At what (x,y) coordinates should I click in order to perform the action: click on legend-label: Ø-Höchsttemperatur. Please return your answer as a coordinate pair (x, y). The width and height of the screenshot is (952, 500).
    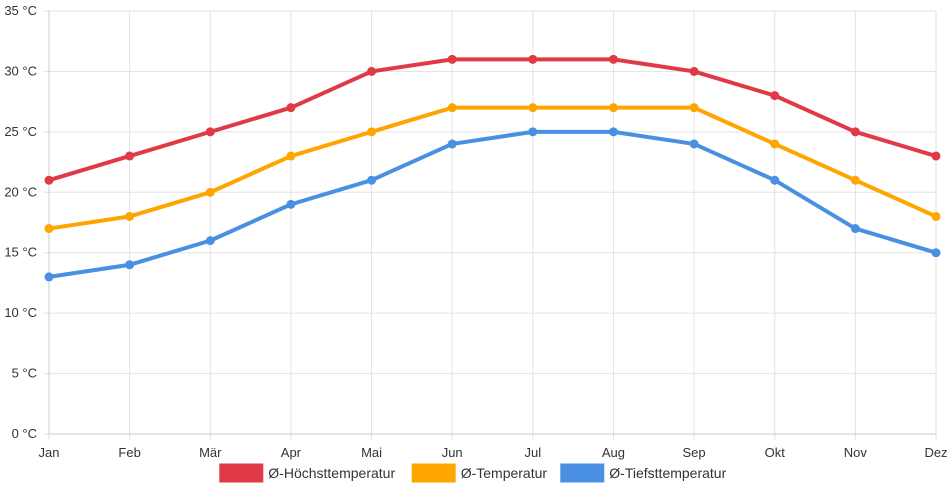
    Looking at the image, I should click on (331, 473).